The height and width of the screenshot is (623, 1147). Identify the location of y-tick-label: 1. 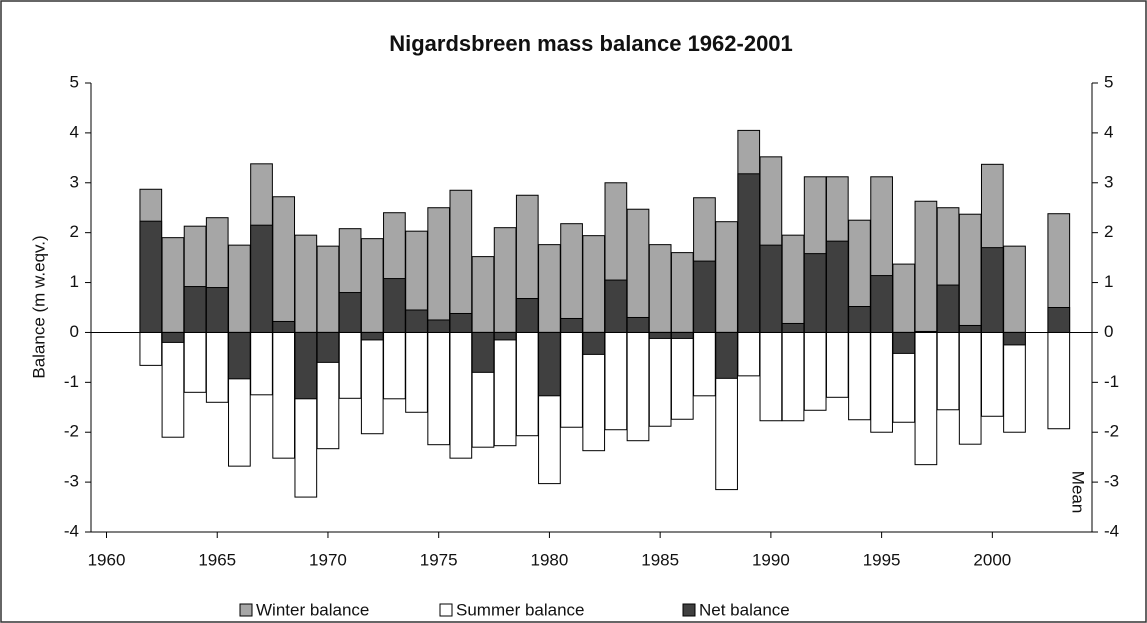
(74, 281).